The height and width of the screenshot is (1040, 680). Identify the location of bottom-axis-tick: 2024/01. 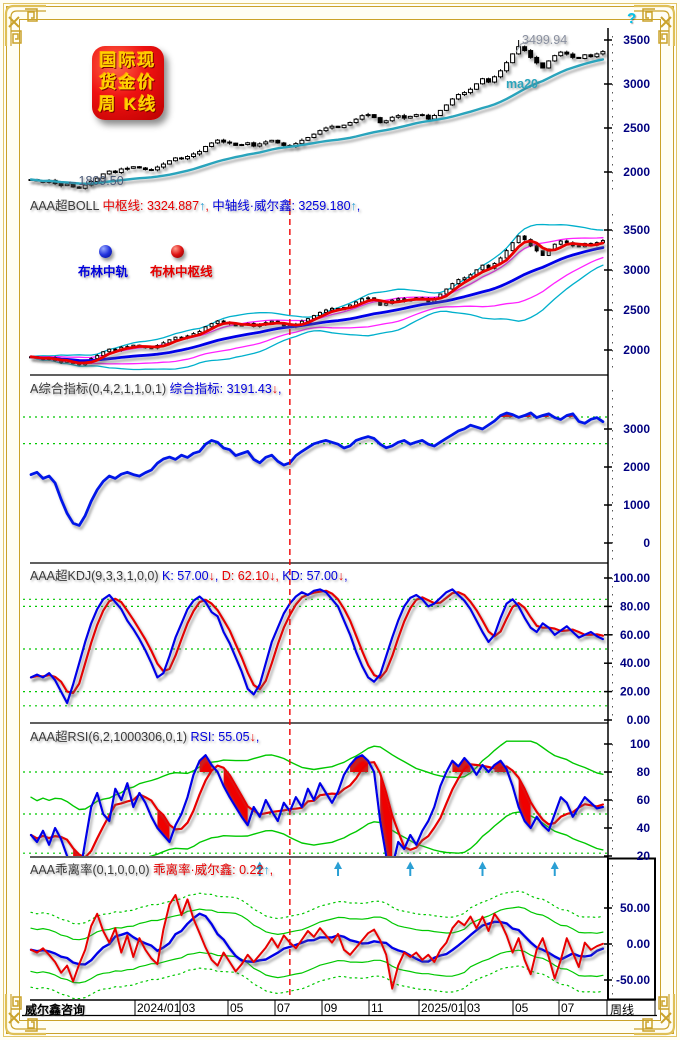
(159, 1008).